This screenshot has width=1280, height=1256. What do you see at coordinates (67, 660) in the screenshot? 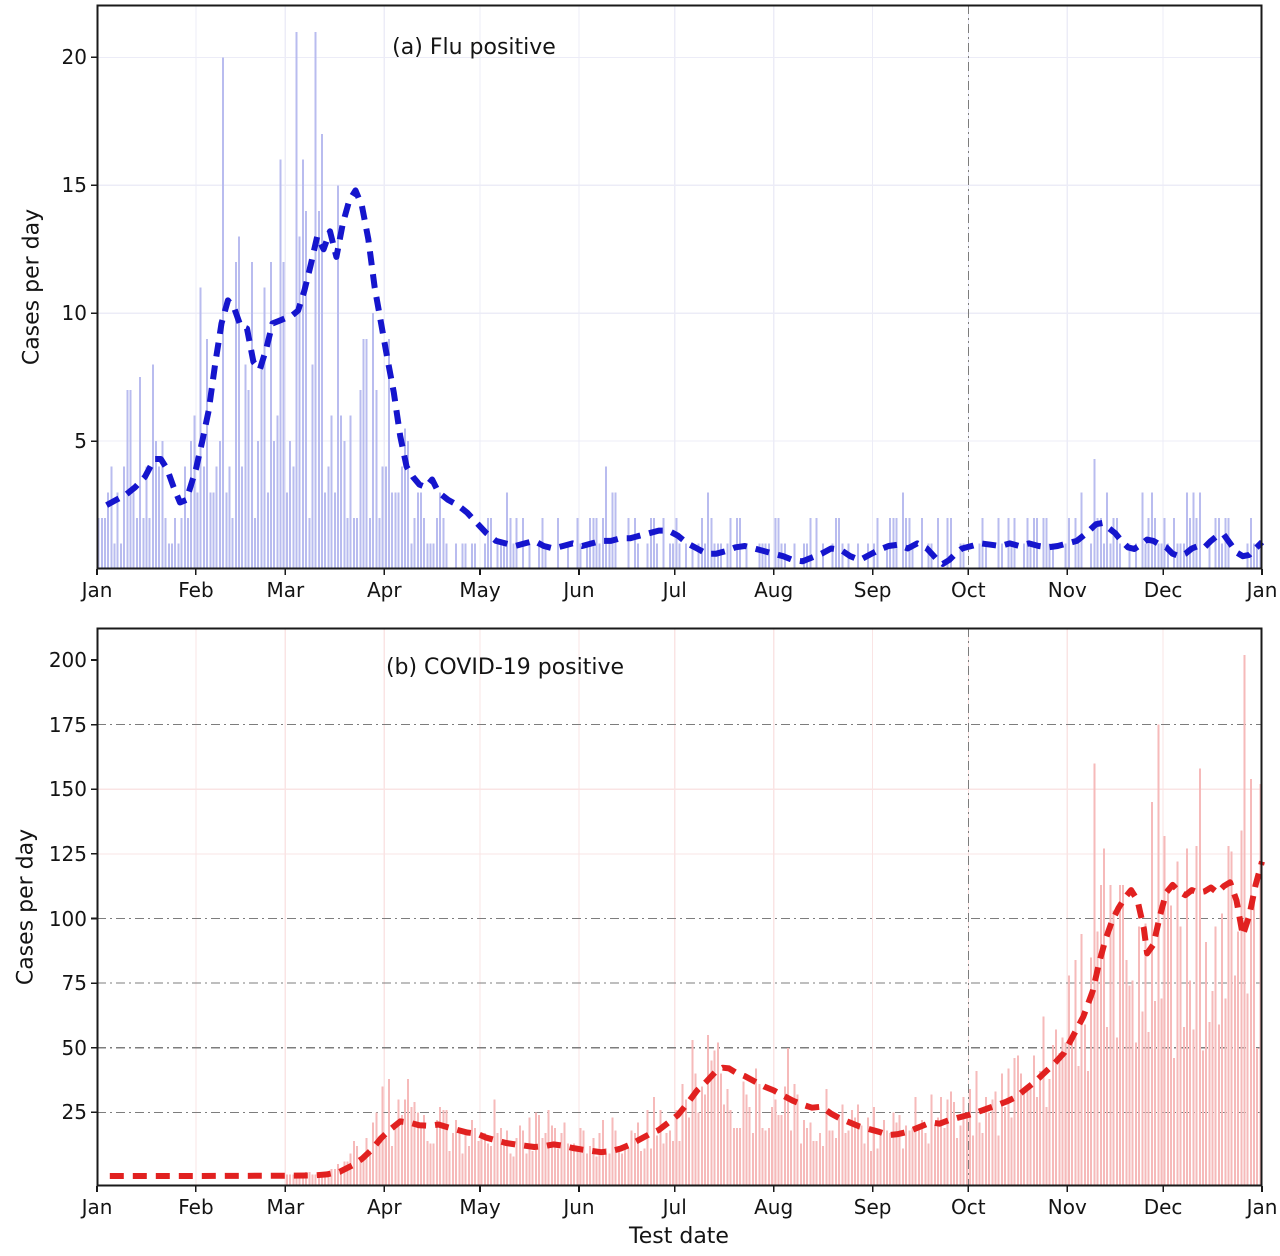
I see `y-tick-label: 200` at bounding box center [67, 660].